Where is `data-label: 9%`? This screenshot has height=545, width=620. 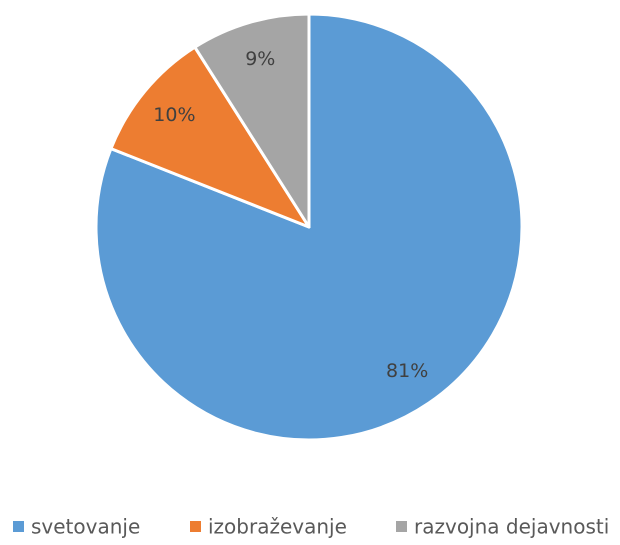 data-label: 9% is located at coordinates (260, 59).